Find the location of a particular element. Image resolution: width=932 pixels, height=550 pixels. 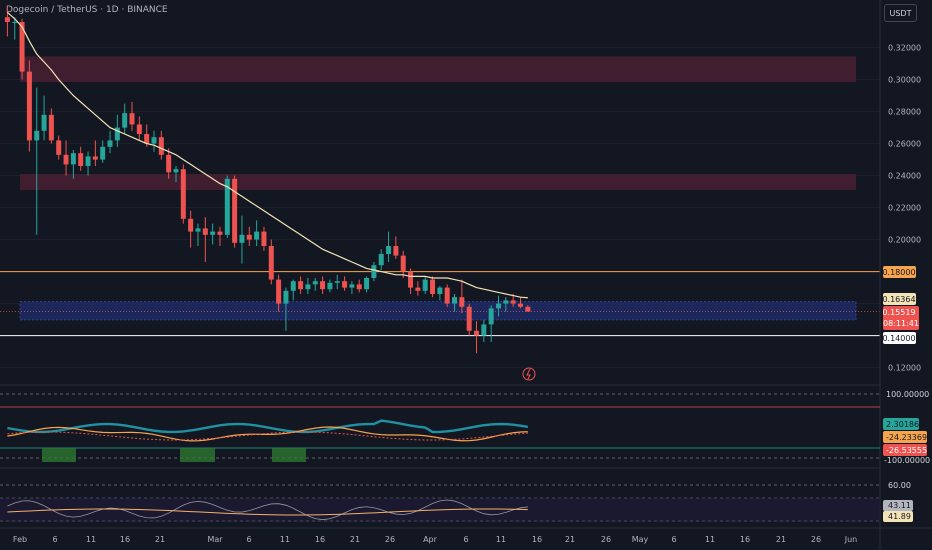

ind1-line-c is located at coordinates (267, 436).